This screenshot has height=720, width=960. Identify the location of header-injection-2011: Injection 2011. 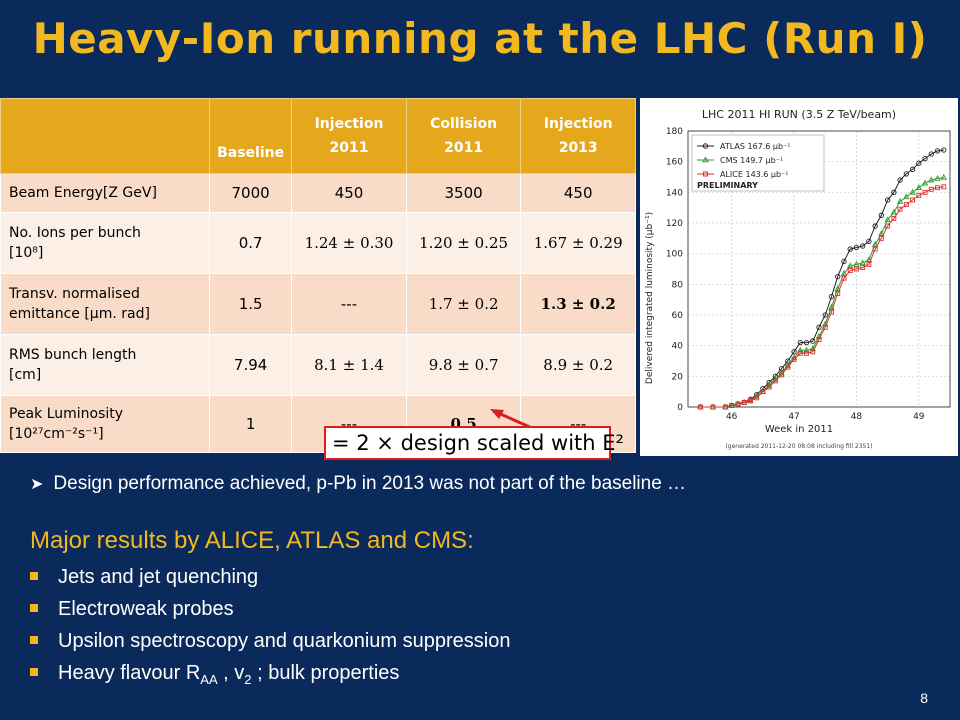
(349, 136).